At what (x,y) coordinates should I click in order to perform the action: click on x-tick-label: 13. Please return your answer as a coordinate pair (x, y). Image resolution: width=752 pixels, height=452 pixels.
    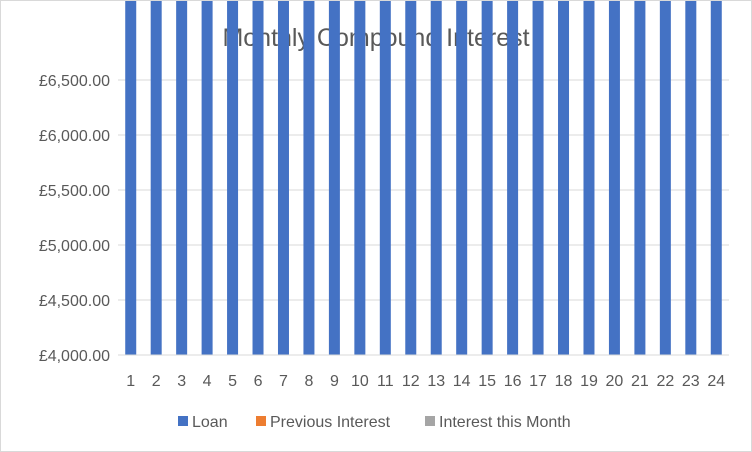
    Looking at the image, I should click on (436, 381).